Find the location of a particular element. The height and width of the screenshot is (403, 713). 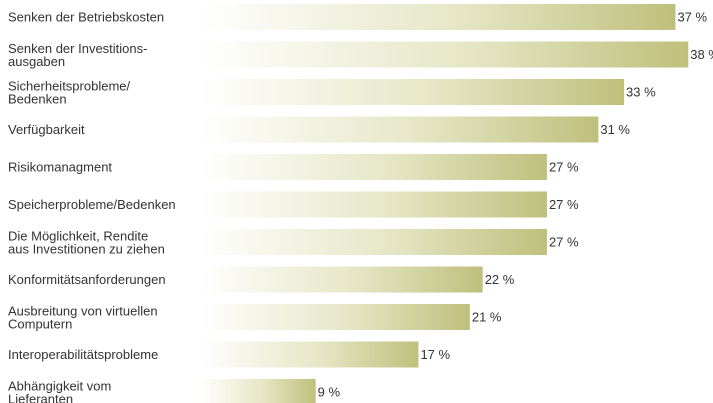

value-label: 37 % is located at coordinates (692, 17).